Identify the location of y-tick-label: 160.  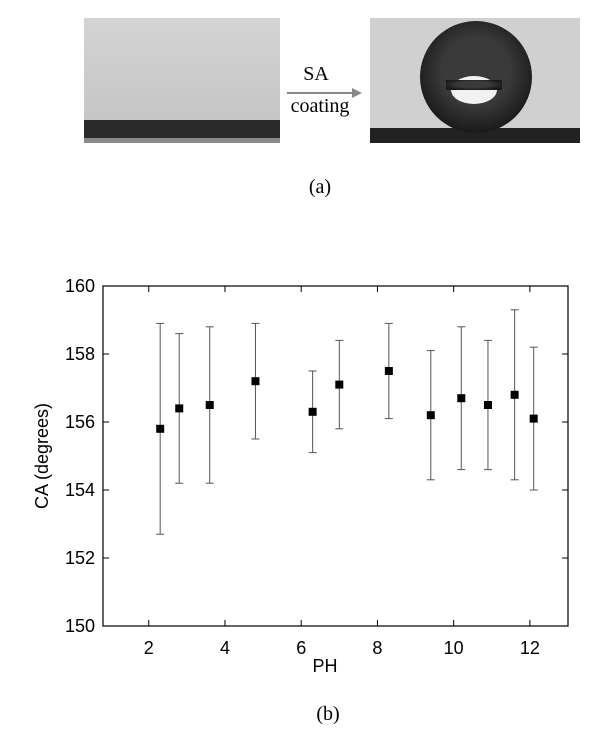
(80, 286).